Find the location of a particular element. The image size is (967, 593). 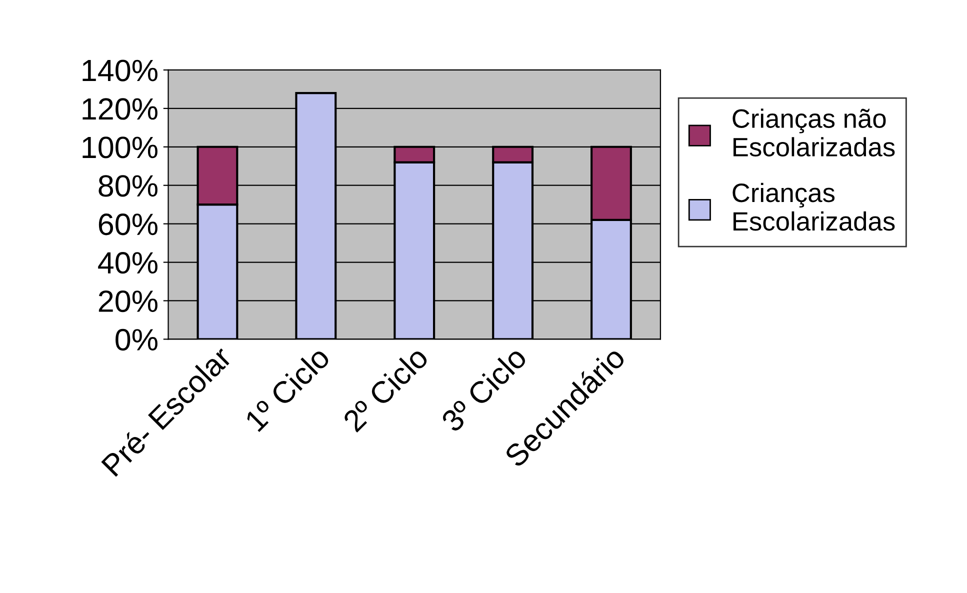

y-tick-label: 40% is located at coordinates (128, 263).